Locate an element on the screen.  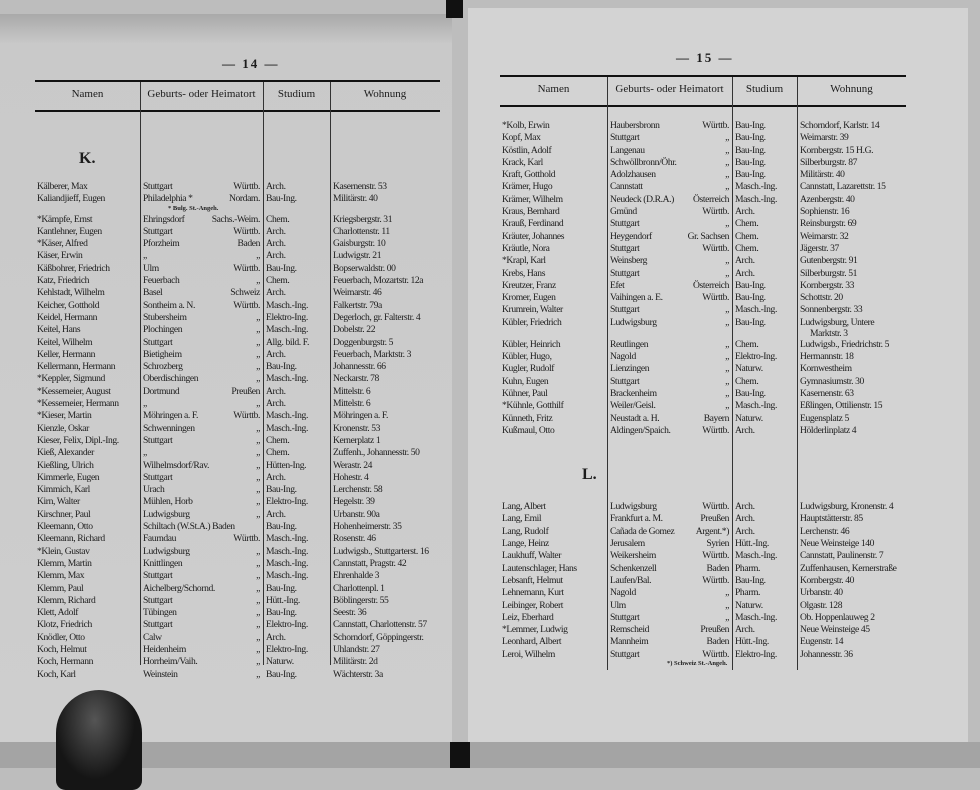
field-of-study: Masch.-Ing. is located at coordinates (287, 305).